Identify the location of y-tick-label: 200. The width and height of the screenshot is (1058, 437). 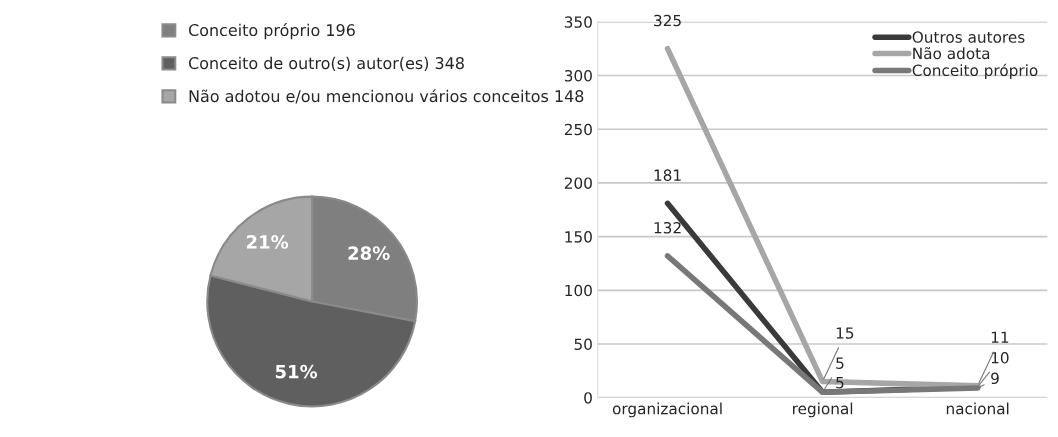
(578, 183).